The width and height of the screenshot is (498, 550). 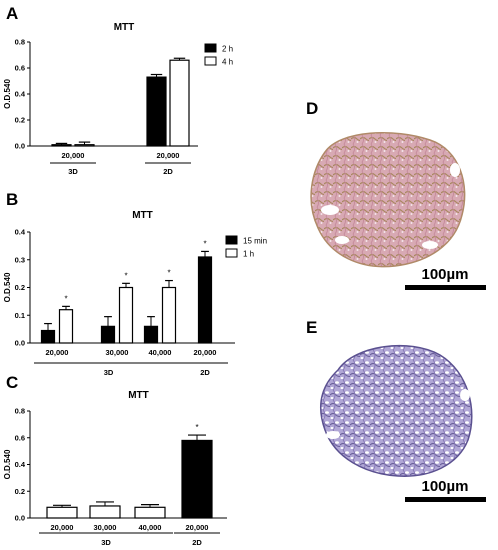 What do you see at coordinates (445, 287) in the screenshot?
I see `scale-bar-d` at bounding box center [445, 287].